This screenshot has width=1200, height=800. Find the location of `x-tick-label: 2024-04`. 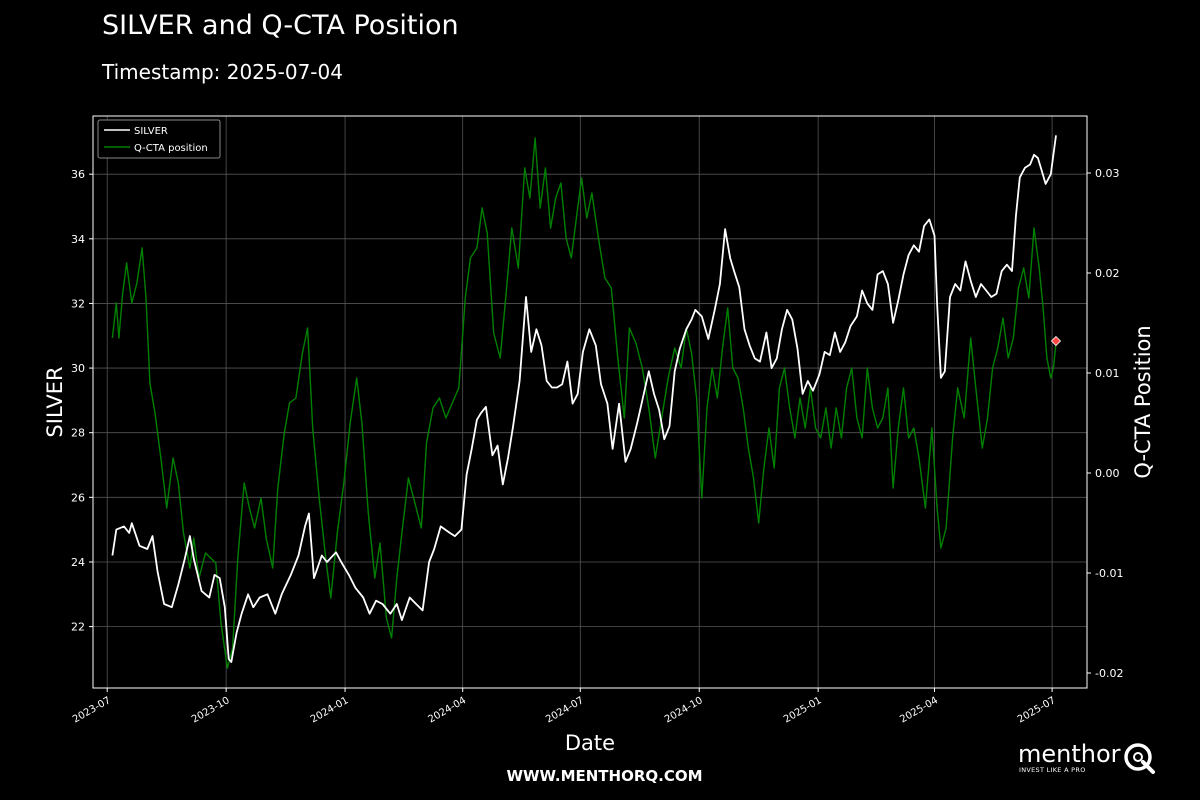

x-tick-label: 2024-04 is located at coordinates (447, 710).